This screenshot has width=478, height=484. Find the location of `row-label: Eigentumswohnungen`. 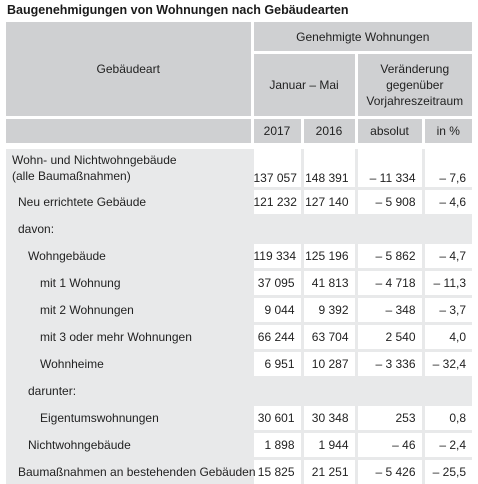

row-label: Eigentumswohnungen is located at coordinates (129, 418).